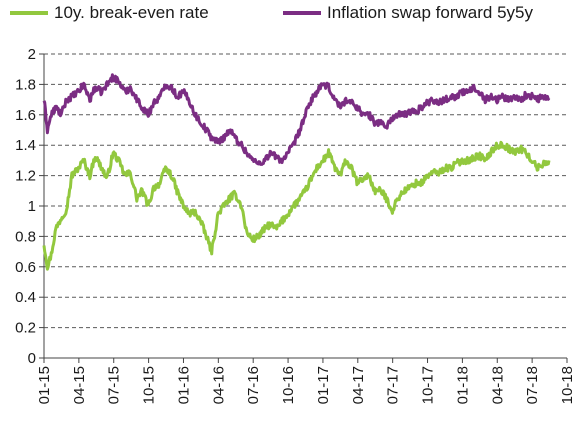  Describe the element at coordinates (131, 12) in the screenshot. I see `legend-label-series-1: 10y. break-even rate` at that location.